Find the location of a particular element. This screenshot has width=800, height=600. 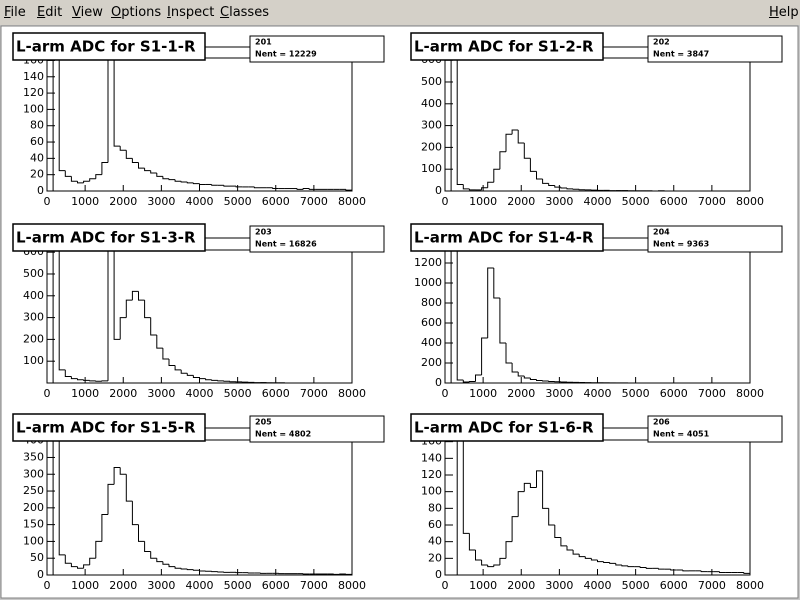

stats-entries: Nent = 4051 is located at coordinates (681, 434).